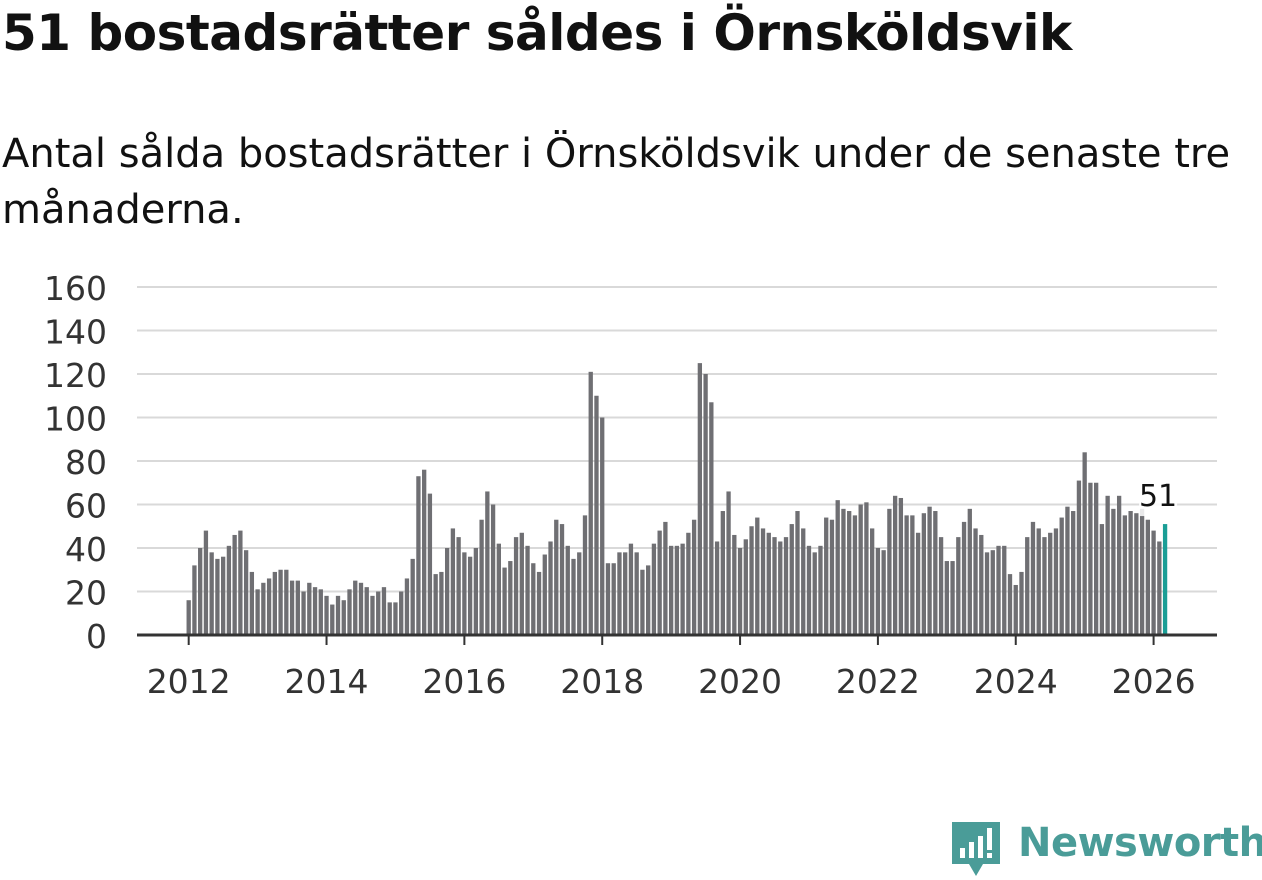 The image size is (1262, 880). What do you see at coordinates (86, 506) in the screenshot?
I see `y-tick-label: 60` at bounding box center [86, 506].